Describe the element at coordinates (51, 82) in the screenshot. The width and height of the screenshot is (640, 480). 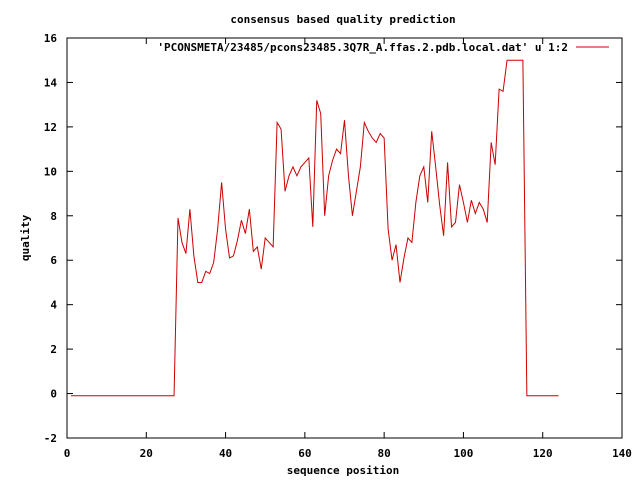
I see `y-tick-label: 14` at that location.